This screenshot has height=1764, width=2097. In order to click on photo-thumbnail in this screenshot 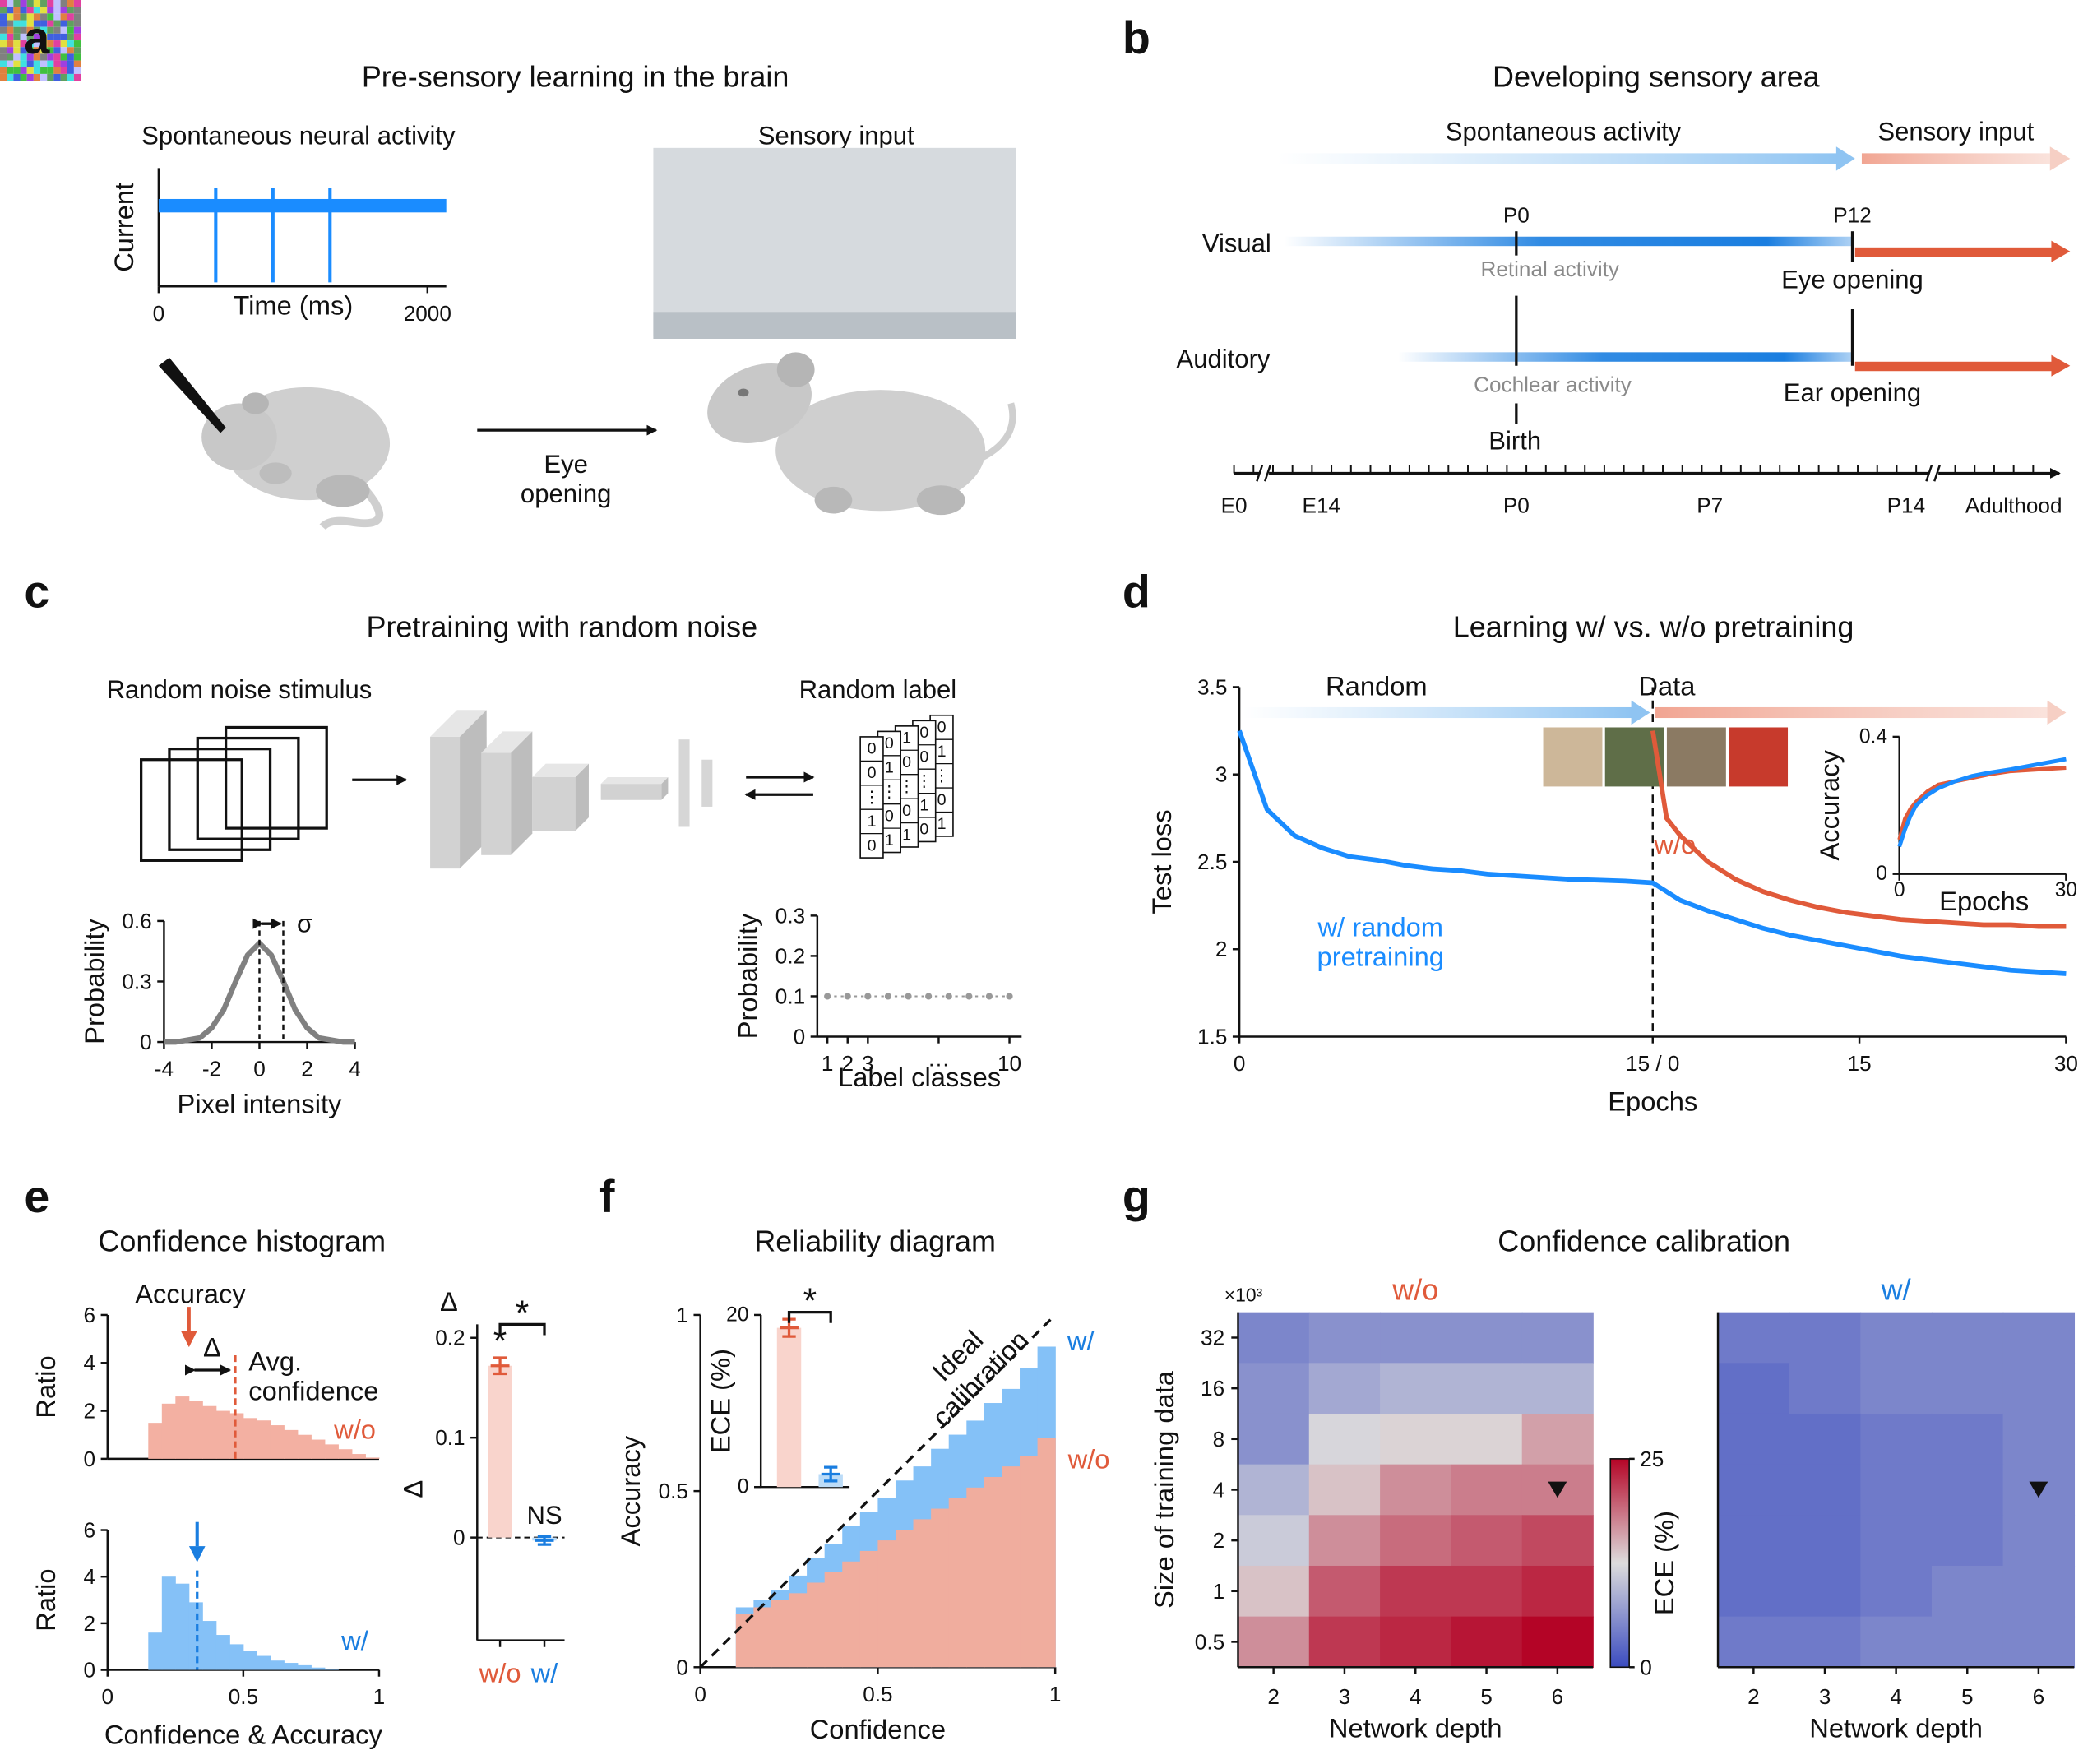, I will do `click(1696, 757)`.